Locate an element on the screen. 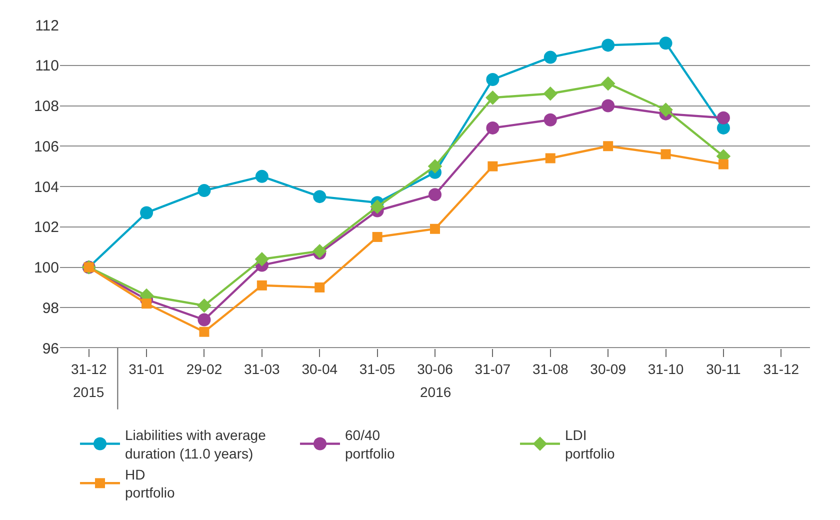  x-tick-label: 31-10 is located at coordinates (666, 368).